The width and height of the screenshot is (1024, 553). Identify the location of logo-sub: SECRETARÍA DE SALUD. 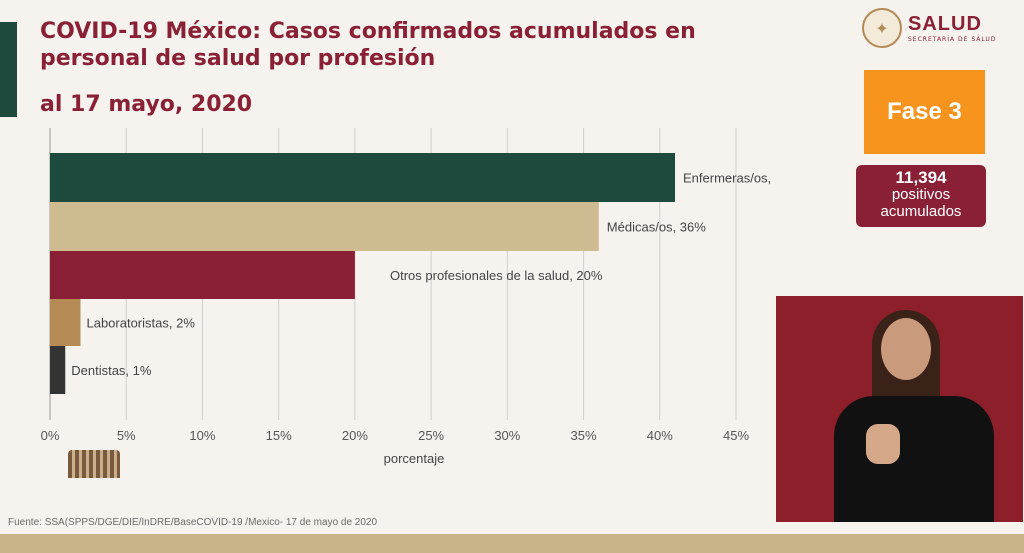
(952, 39).